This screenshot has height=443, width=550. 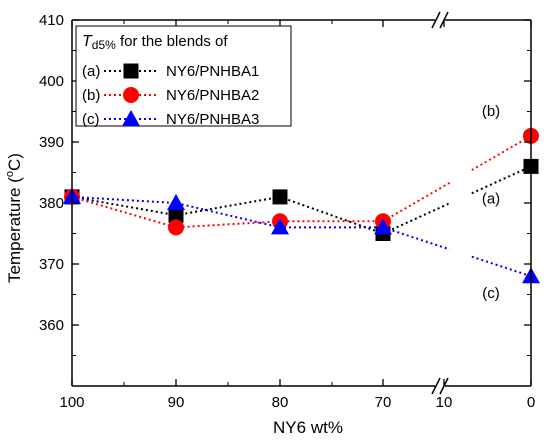 What do you see at coordinates (444, 402) in the screenshot?
I see `x-tick-label: 10` at bounding box center [444, 402].